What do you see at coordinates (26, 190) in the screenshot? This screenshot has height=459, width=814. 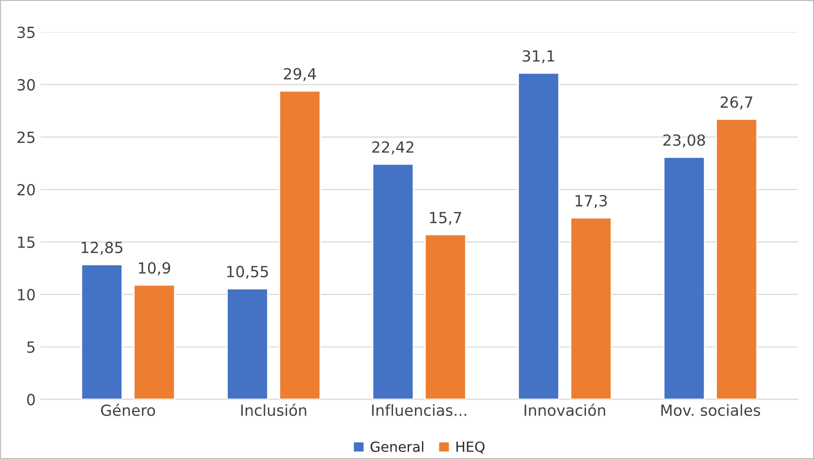 I see `y-tick-label: 20` at bounding box center [26, 190].